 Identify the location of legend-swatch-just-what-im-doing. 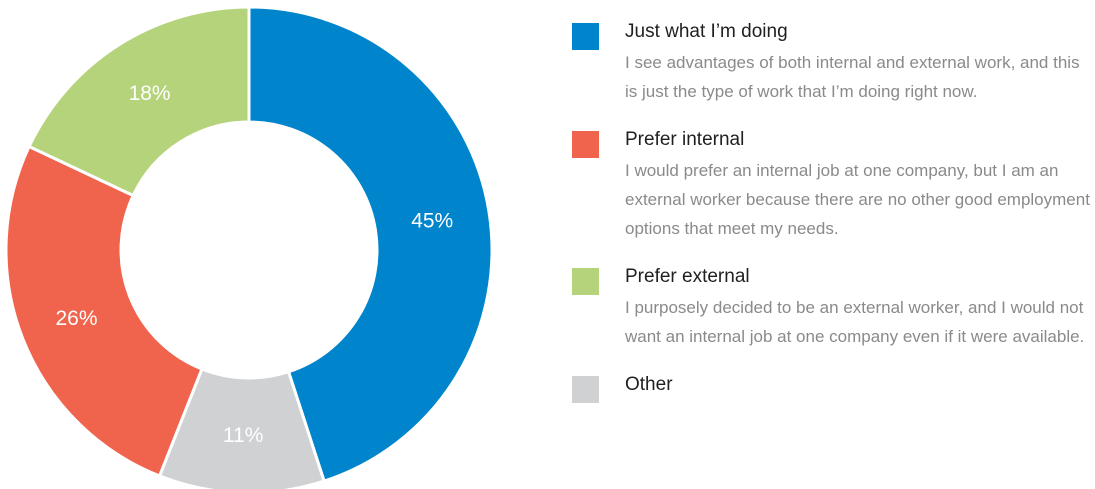
(585, 36).